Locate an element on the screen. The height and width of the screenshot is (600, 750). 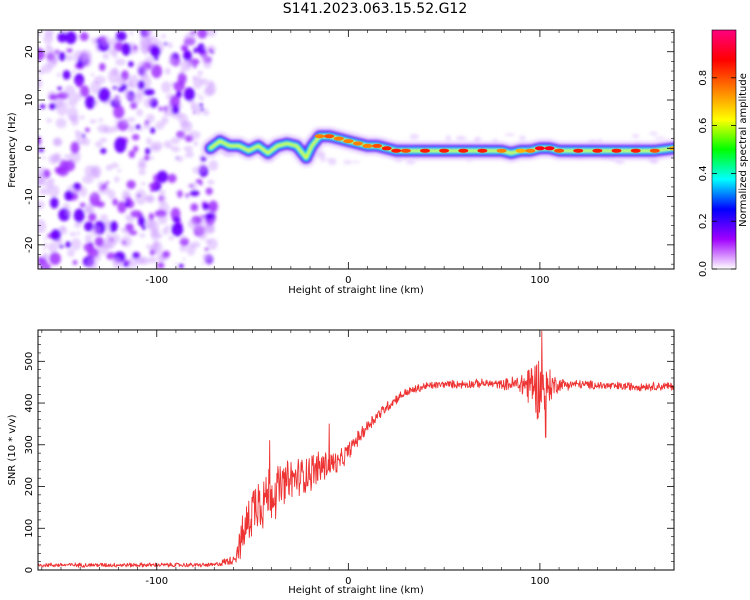
snr-y-tick-label: 200 is located at coordinates (29, 486).